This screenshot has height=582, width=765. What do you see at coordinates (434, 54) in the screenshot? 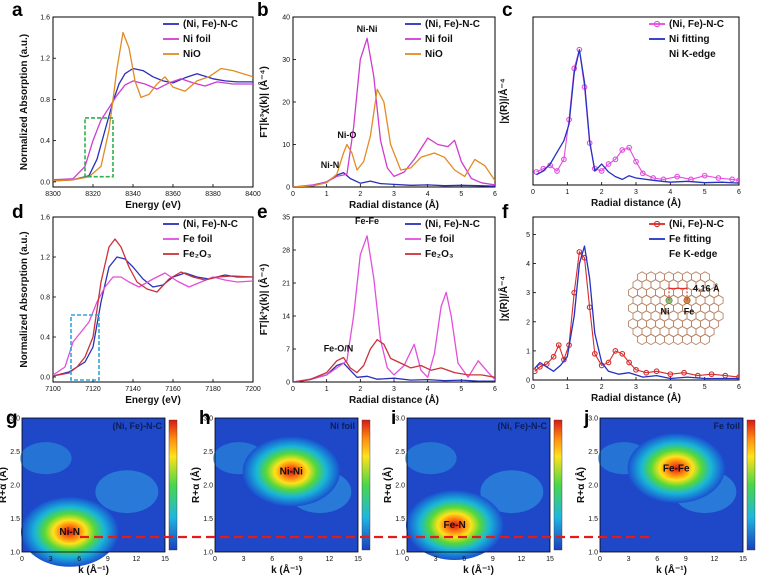
I see `legend-label: NiO` at bounding box center [434, 54].